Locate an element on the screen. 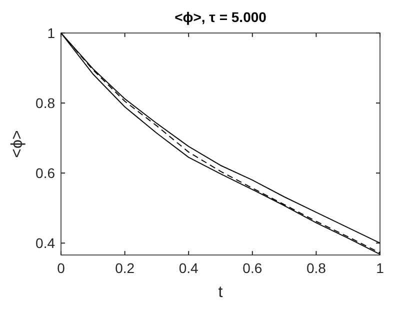 Image resolution: width=420 pixels, height=315 pixels. y-tick-label: 0.4 is located at coordinates (46, 242).